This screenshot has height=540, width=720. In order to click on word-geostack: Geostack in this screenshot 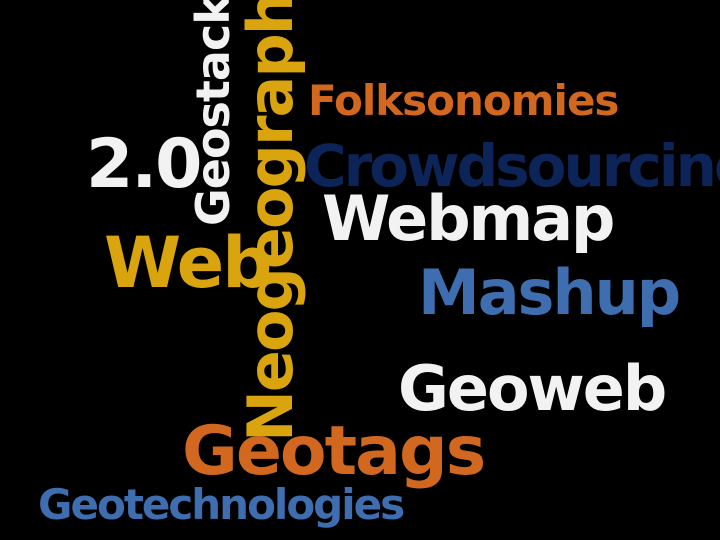, I will do `click(213, 113)`.